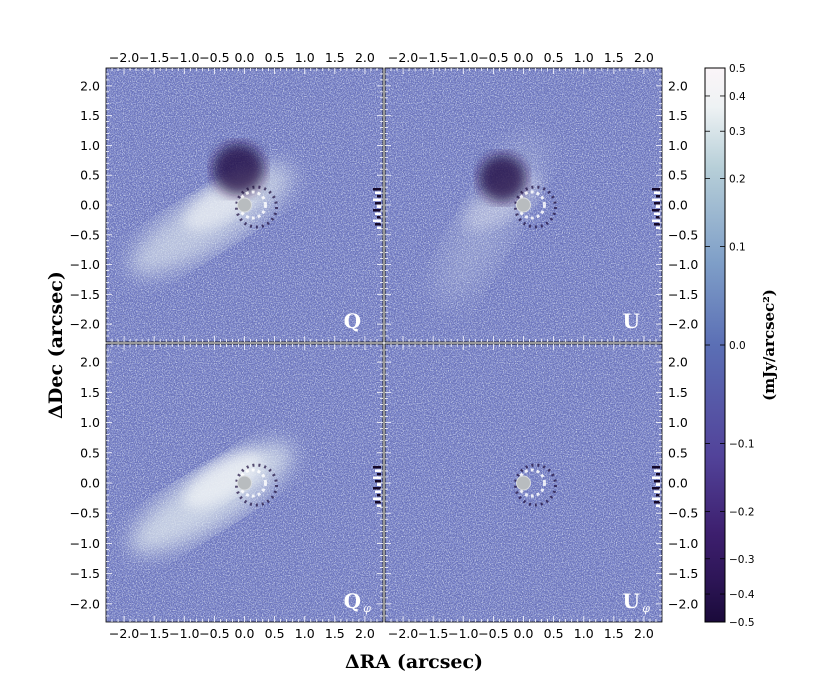 This screenshot has height=692, width=830. I want to click on colorbar-tick-label: −0.4, so click(742, 595).